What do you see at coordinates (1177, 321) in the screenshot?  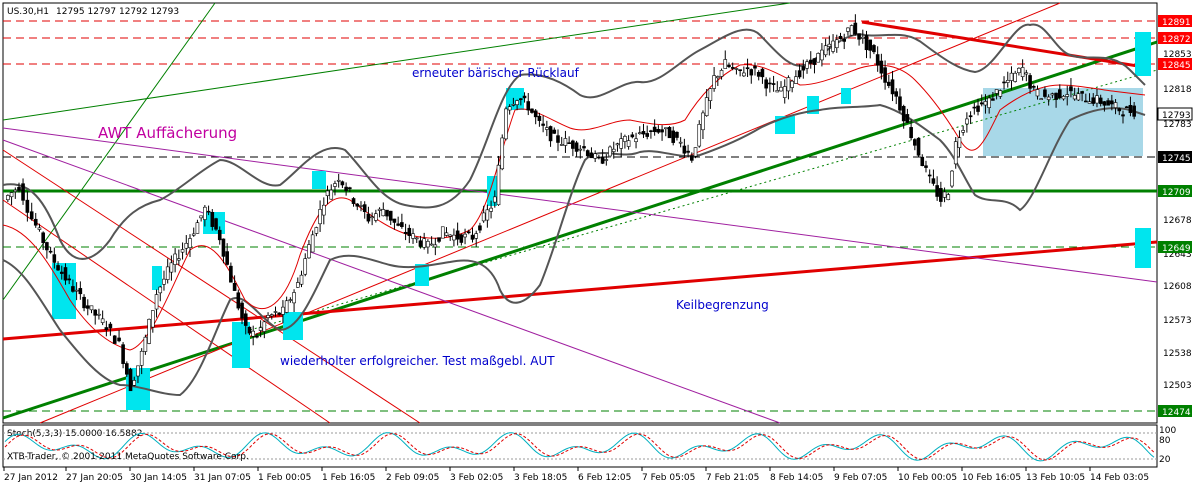 I see `price-tick: 12573` at bounding box center [1177, 321].